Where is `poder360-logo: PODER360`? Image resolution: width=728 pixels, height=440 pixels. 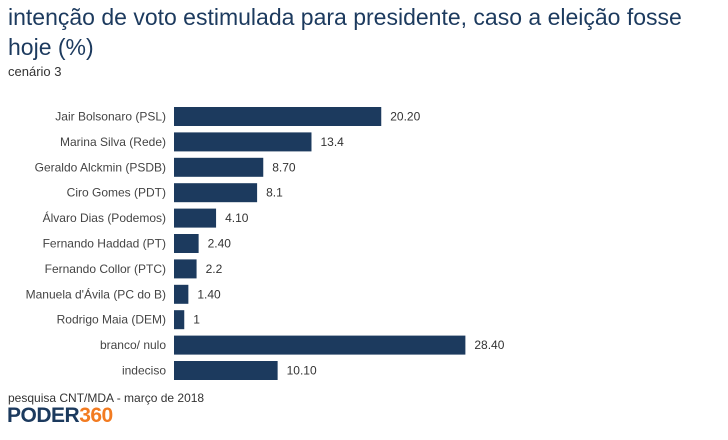
poder360-logo: PODER360 is located at coordinates (60, 416).